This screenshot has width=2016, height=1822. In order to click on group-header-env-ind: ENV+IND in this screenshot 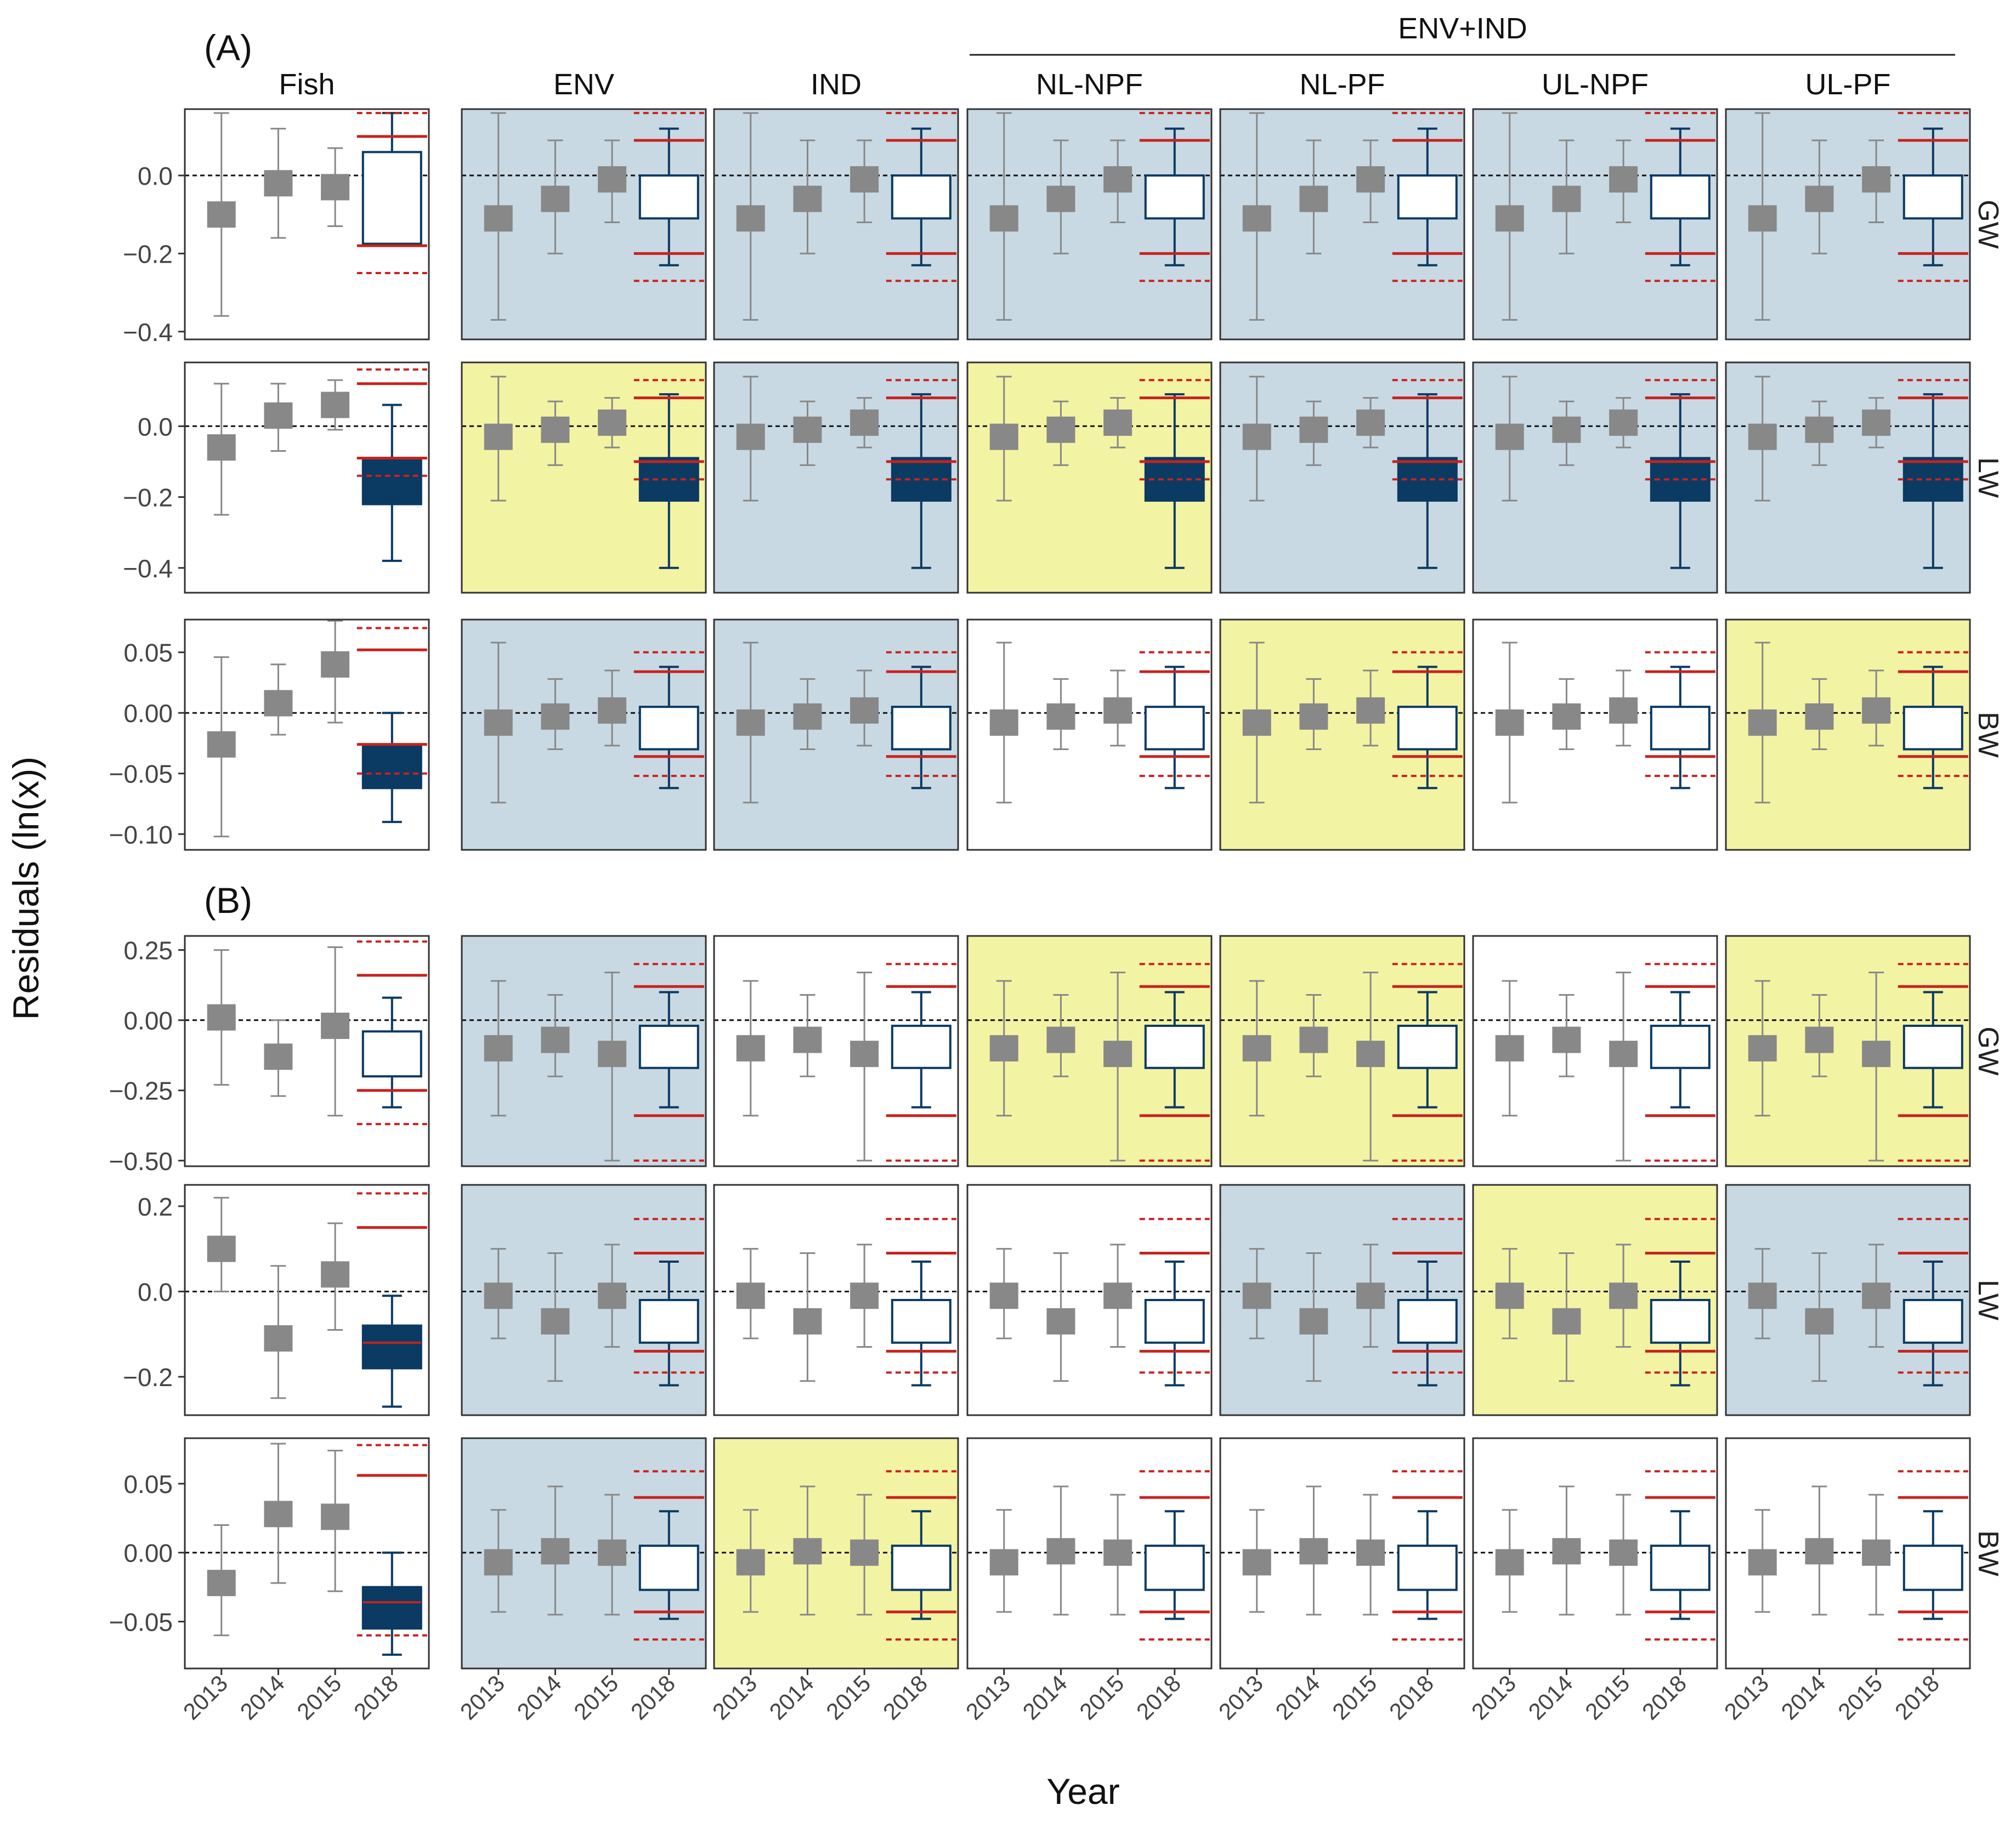, I will do `click(1462, 28)`.